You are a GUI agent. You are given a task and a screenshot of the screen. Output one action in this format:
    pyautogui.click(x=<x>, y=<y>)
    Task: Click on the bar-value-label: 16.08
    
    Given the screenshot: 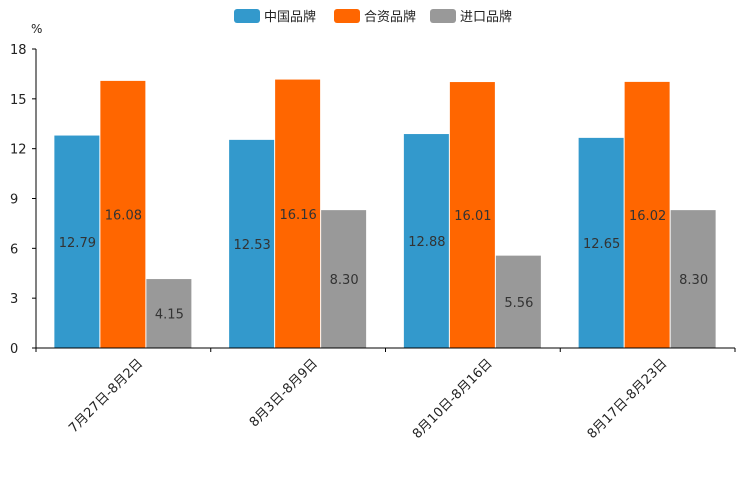 What is the action you would take?
    pyautogui.click(x=123, y=215)
    